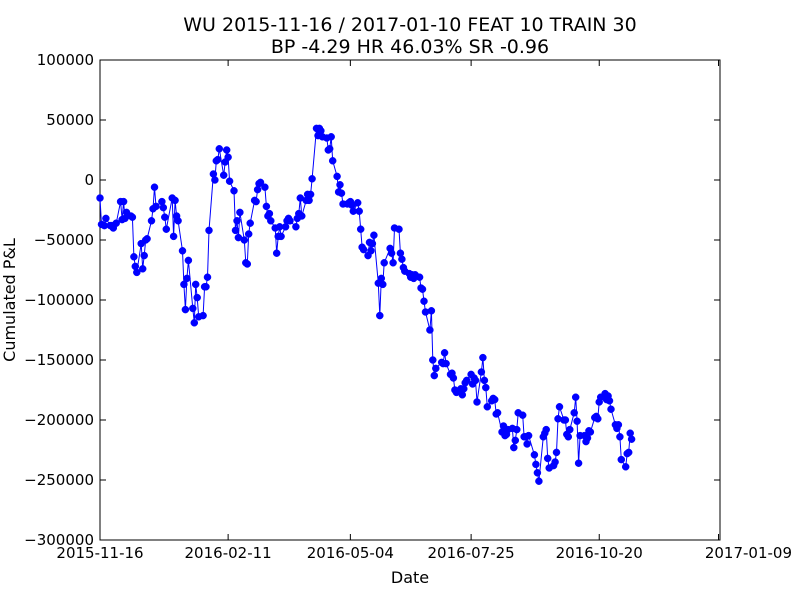 The height and width of the screenshot is (600, 800). Describe the element at coordinates (228, 553) in the screenshot. I see `x-tick-label: 2016-02-11` at that location.